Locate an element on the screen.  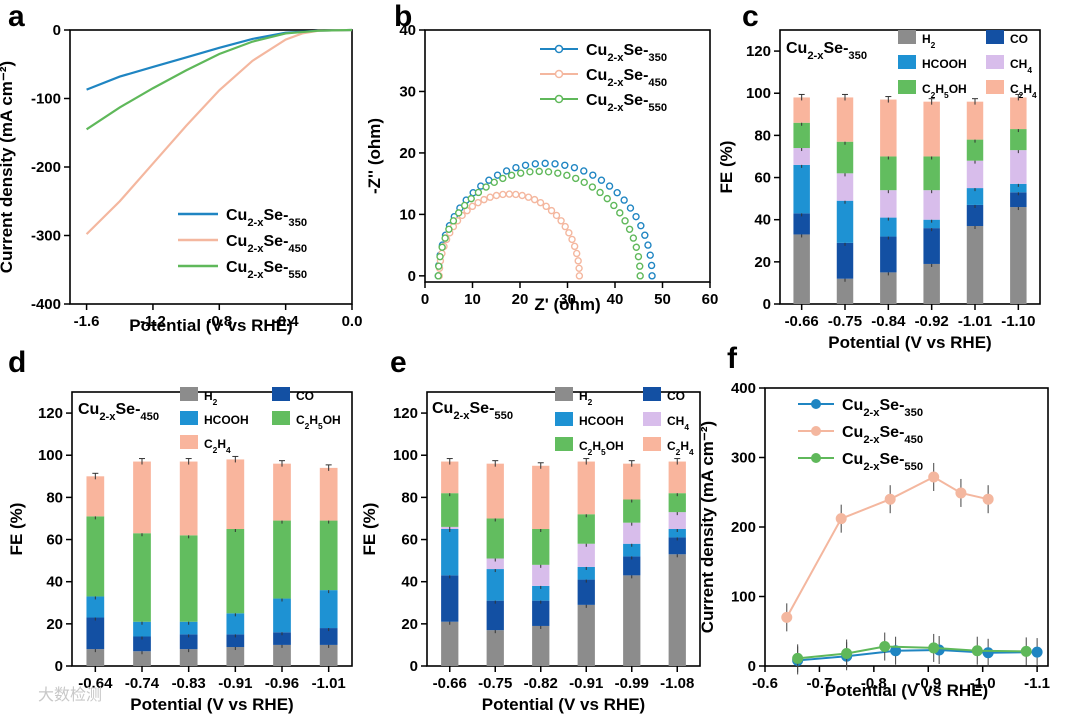
panel-c-ytick-label: 20 is located at coordinates (762, 262).